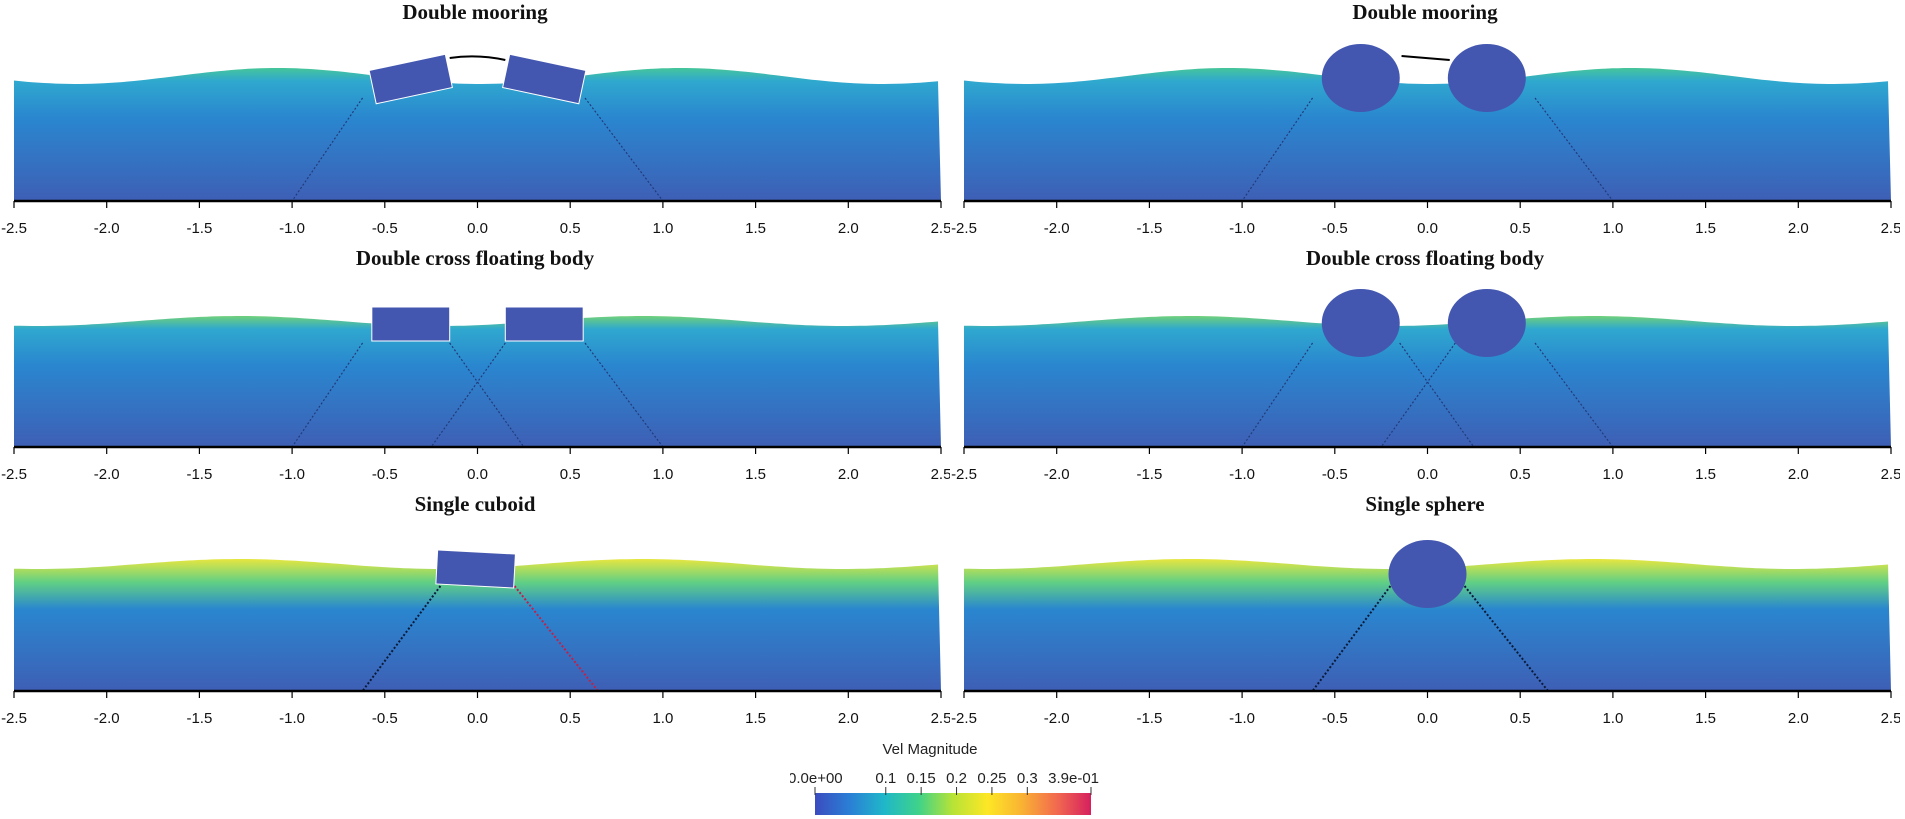  Describe the element at coordinates (921, 778) in the screenshot. I see `colorbar-tick-label: 0.15` at that location.